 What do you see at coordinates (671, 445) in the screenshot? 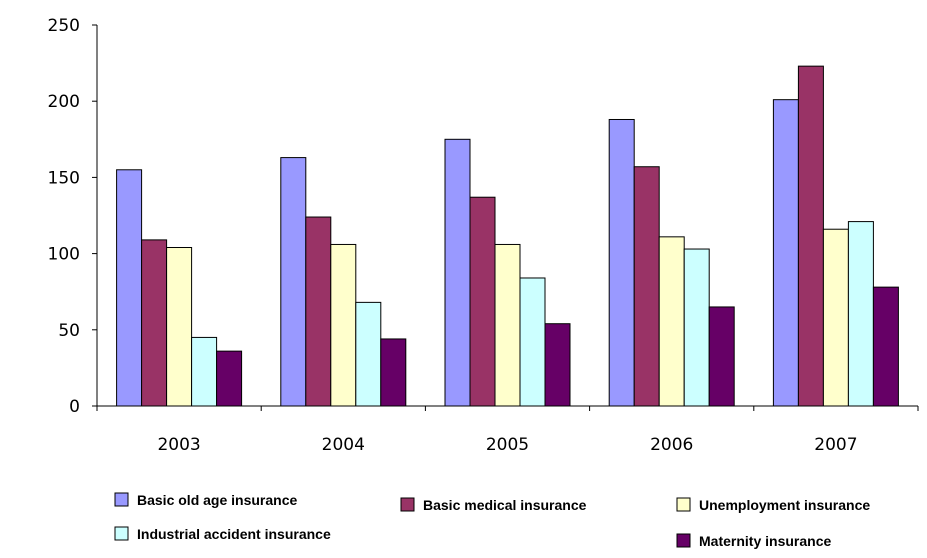
I see `x-tick-label: 2006` at bounding box center [671, 445].